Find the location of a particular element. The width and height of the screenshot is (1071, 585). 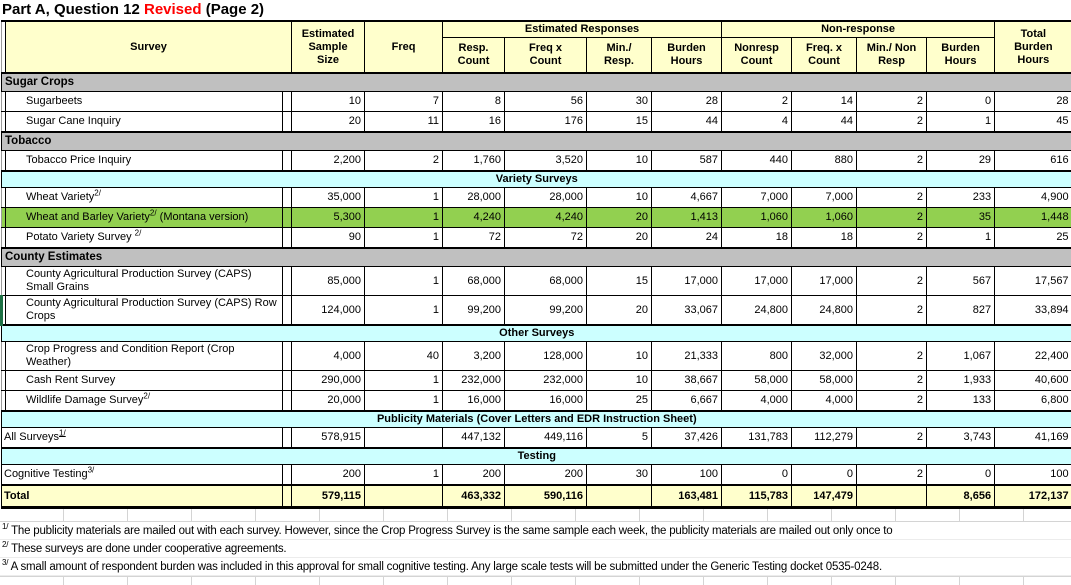

value-cell: 56 is located at coordinates (546, 102).